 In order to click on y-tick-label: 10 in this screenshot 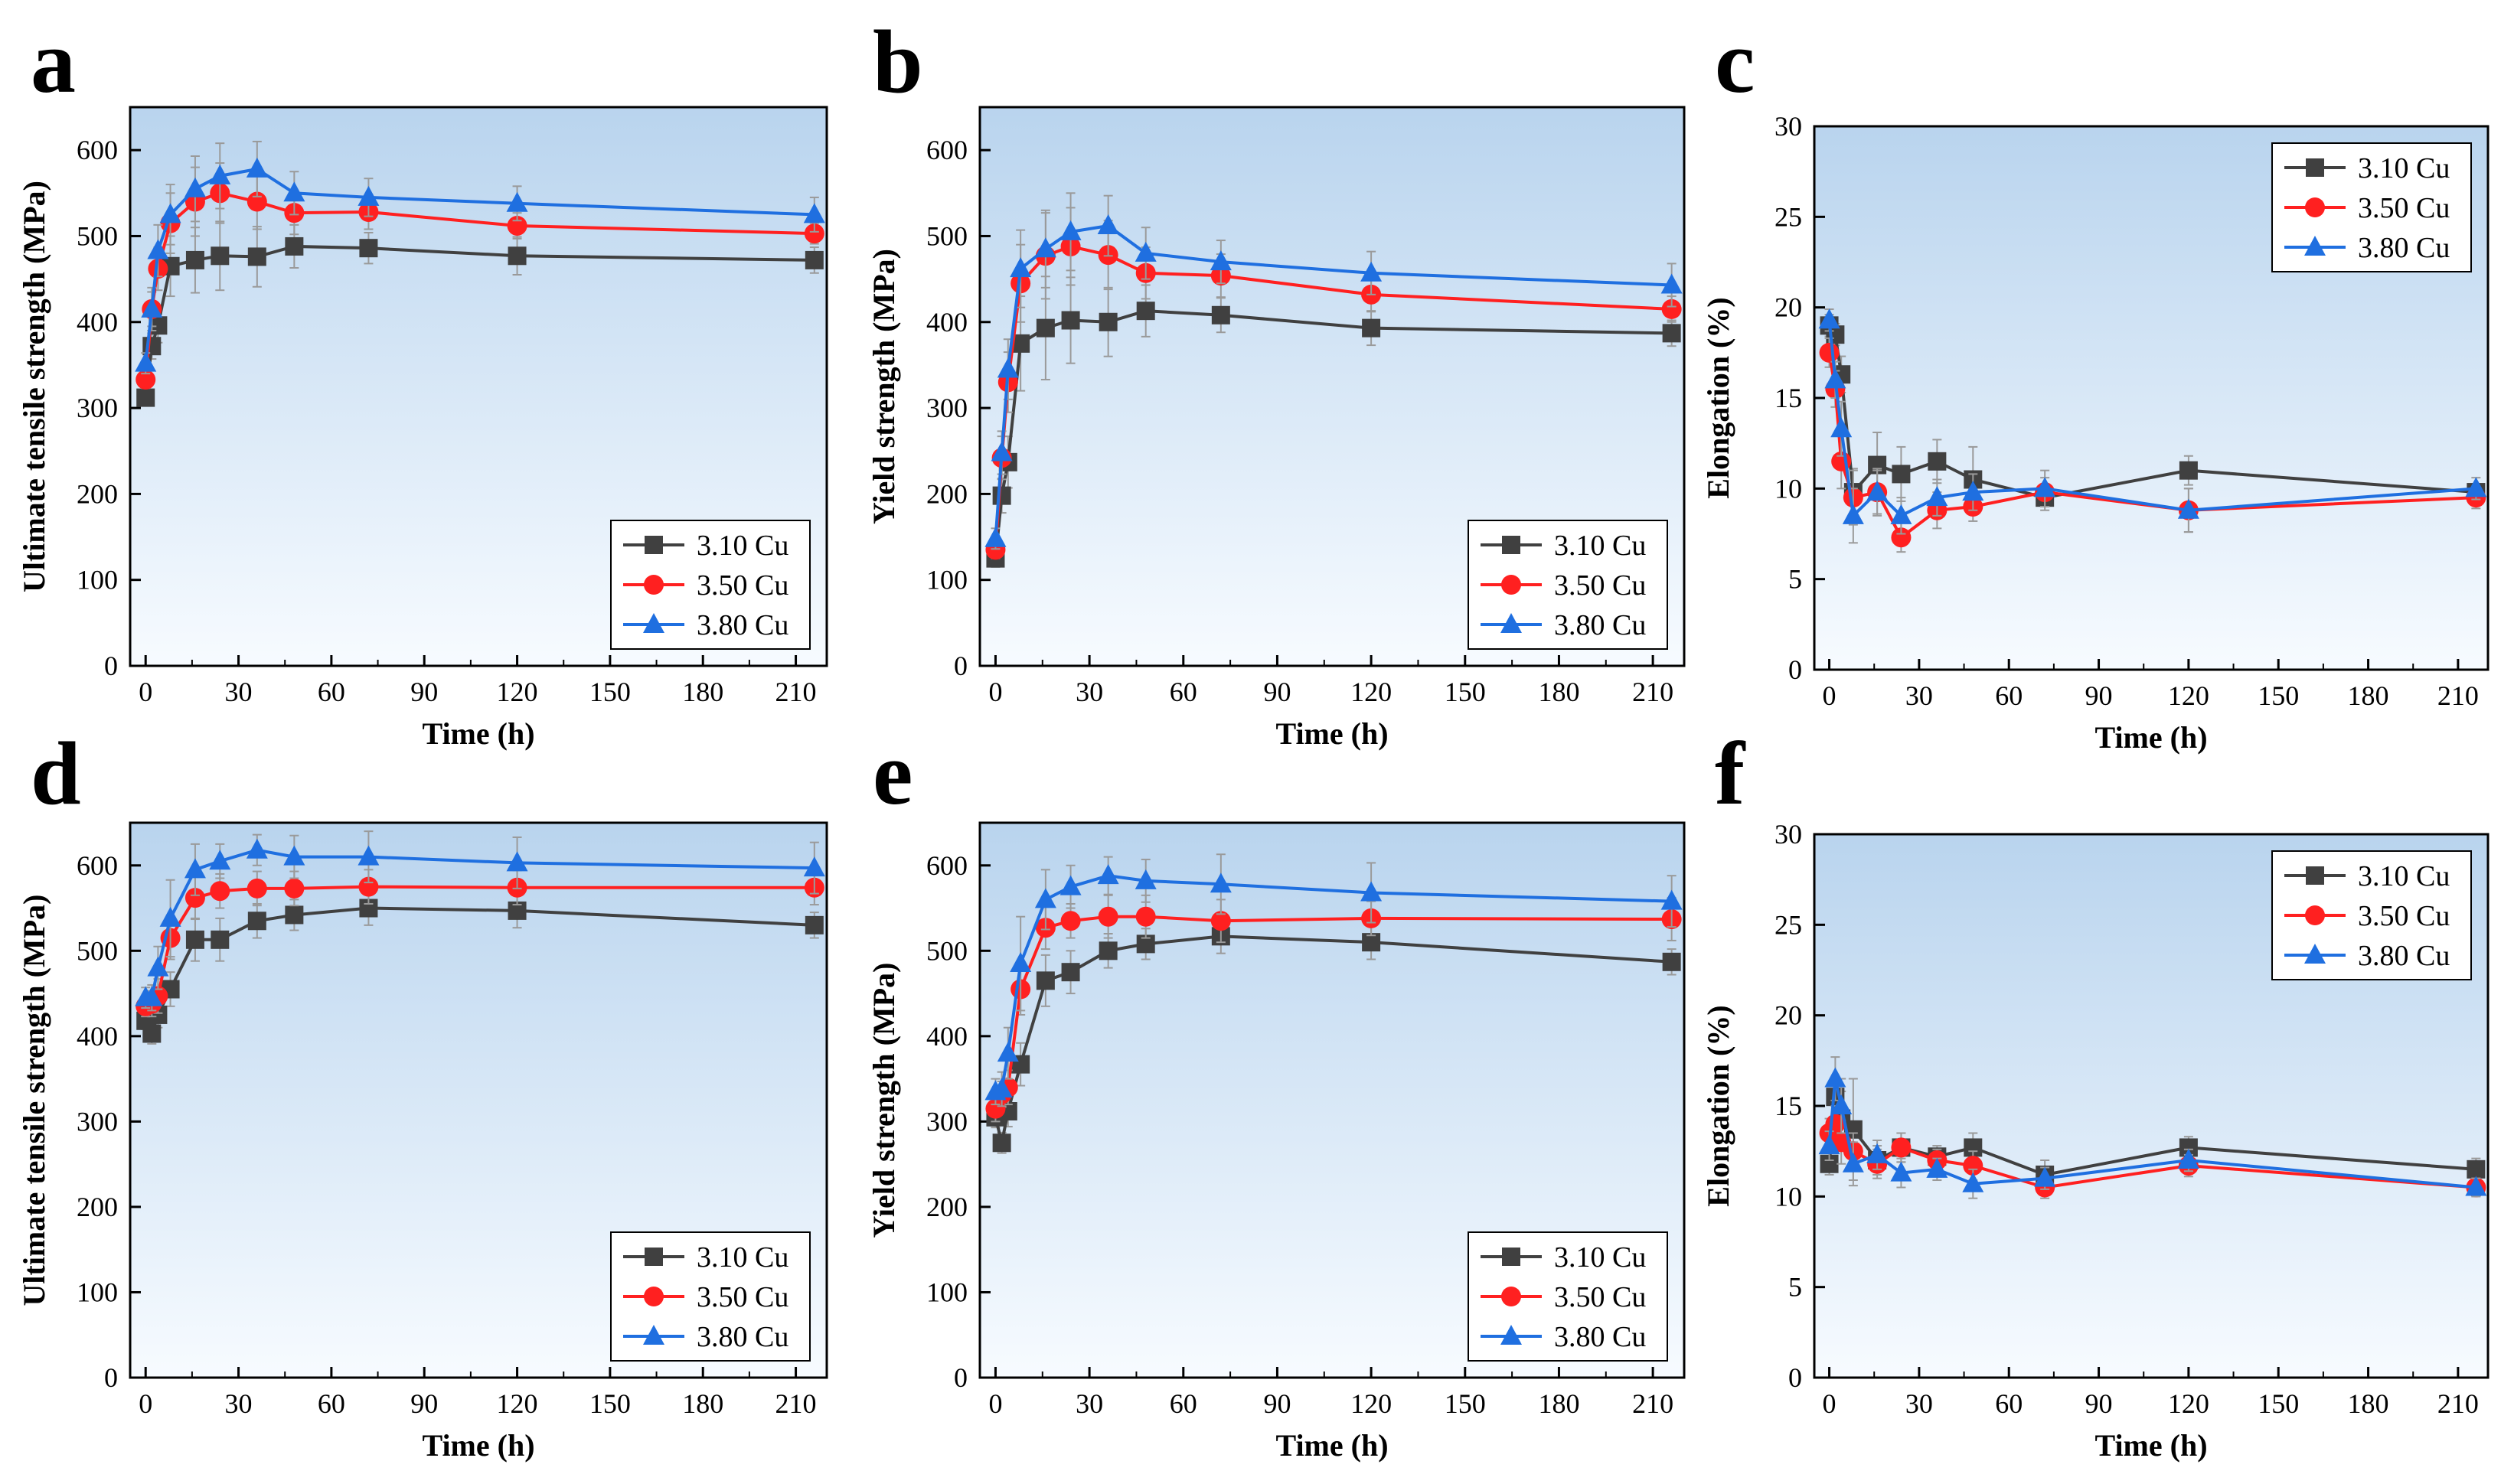, I will do `click(1788, 488)`.